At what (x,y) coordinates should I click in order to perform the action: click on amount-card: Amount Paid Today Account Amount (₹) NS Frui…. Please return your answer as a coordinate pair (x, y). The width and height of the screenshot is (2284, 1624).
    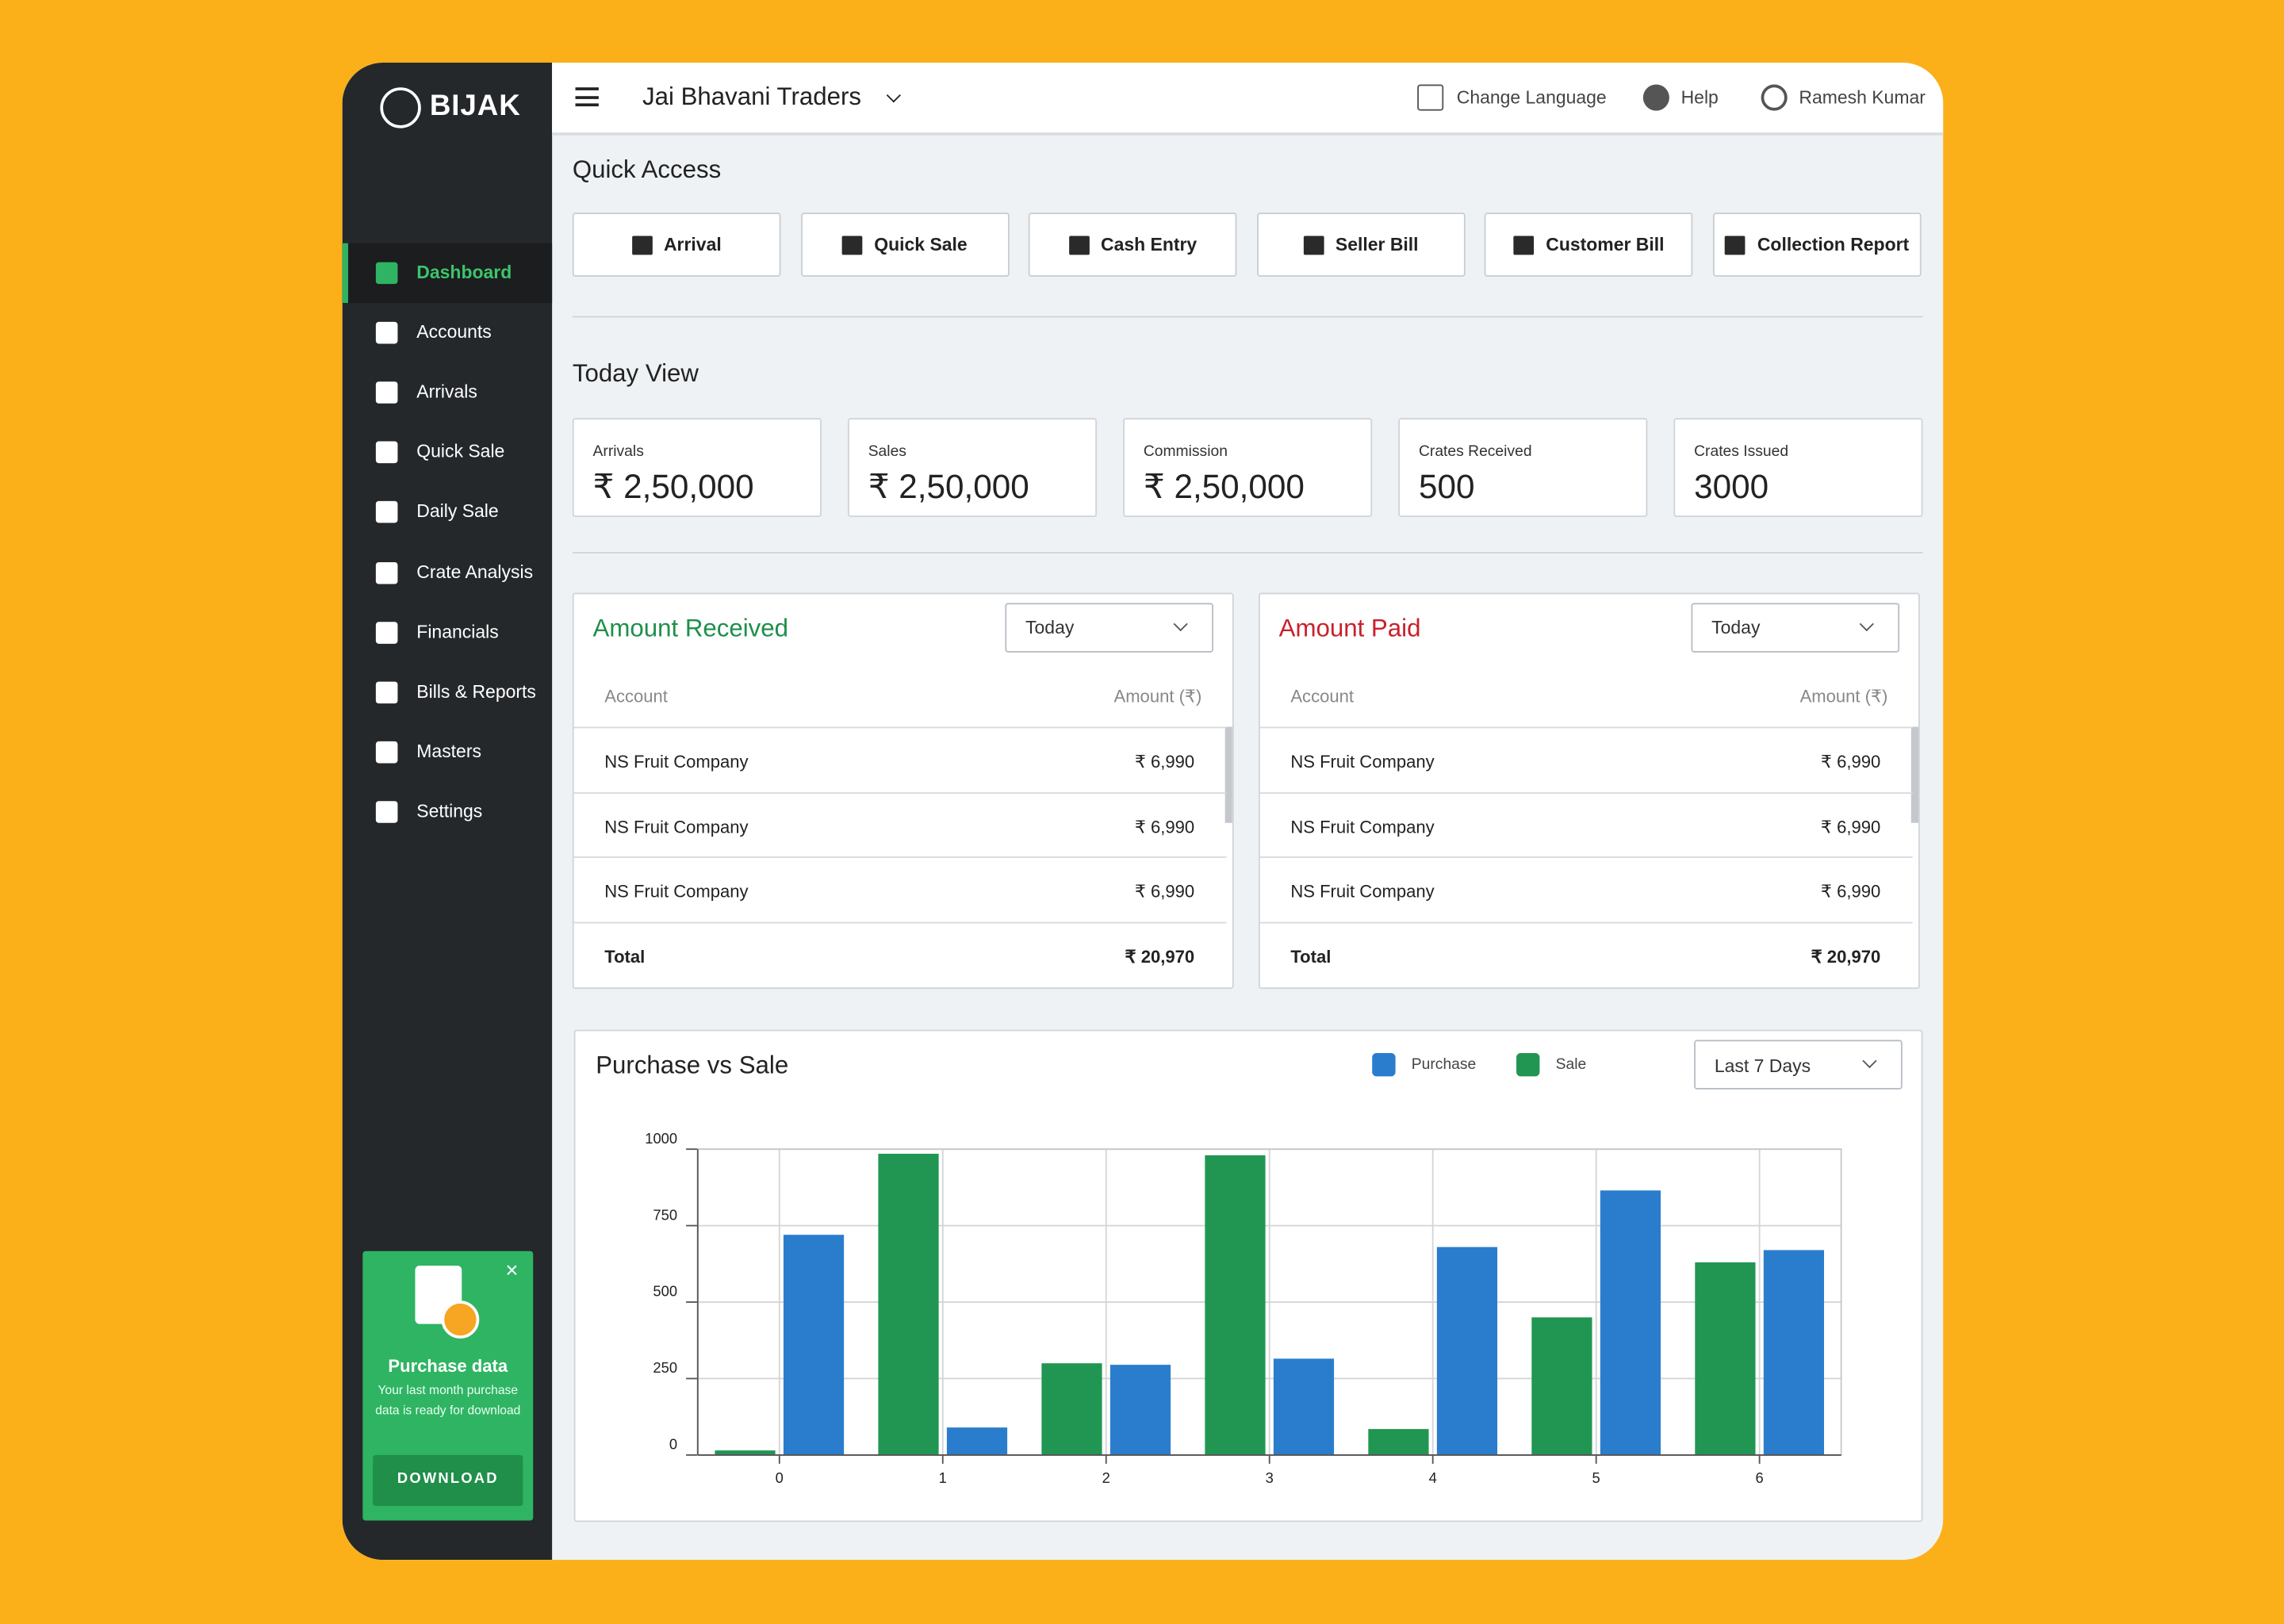
    Looking at the image, I should click on (1589, 791).